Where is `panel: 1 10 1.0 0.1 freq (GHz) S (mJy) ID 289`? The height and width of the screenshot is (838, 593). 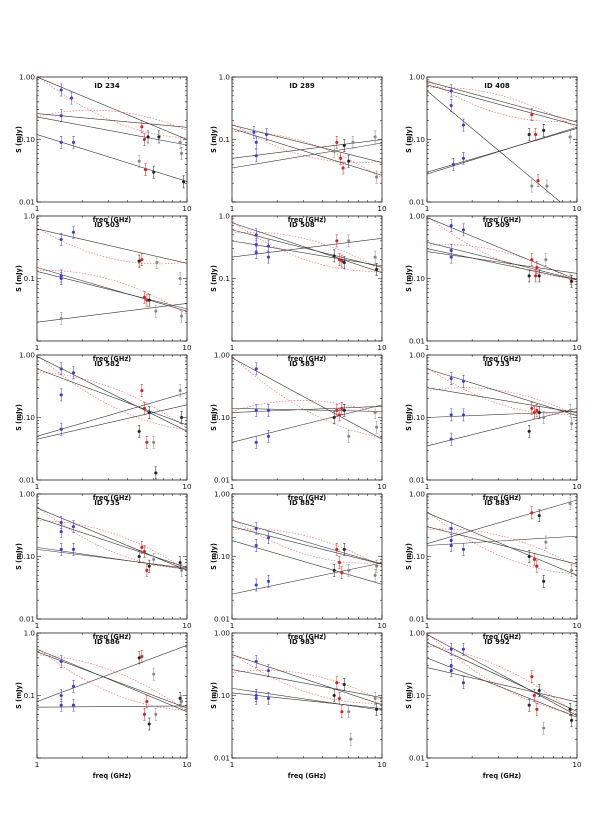
panel: 1 10 1.0 0.1 freq (GHz) S (mJy) ID 289 is located at coordinates (298, 149).